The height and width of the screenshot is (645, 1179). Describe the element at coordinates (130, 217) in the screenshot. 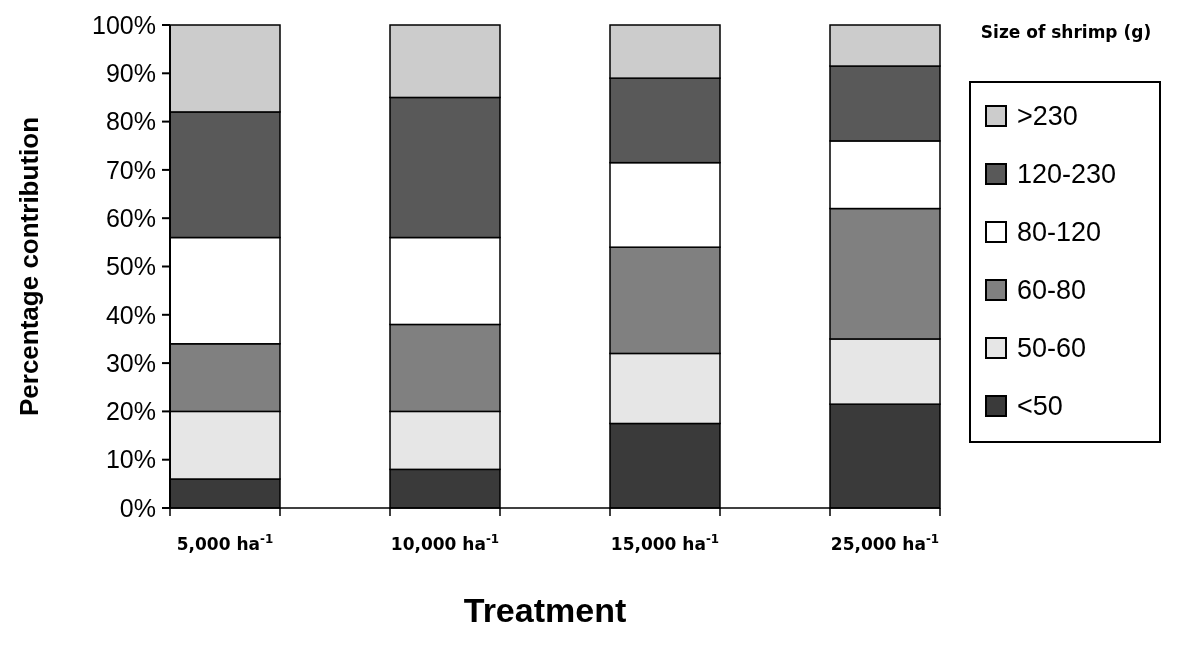

I see `y-tick-label: 60%` at that location.